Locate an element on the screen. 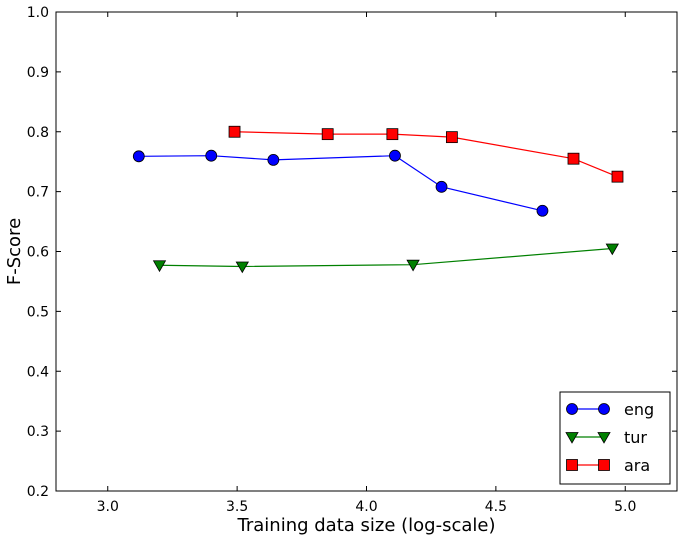 The image size is (686, 540). series-eng is located at coordinates (340, 183).